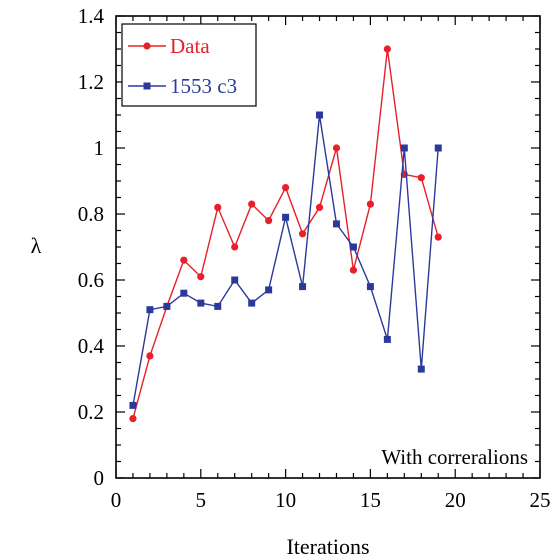  I want to click on y-tick-label: 1.2, so click(91, 82).